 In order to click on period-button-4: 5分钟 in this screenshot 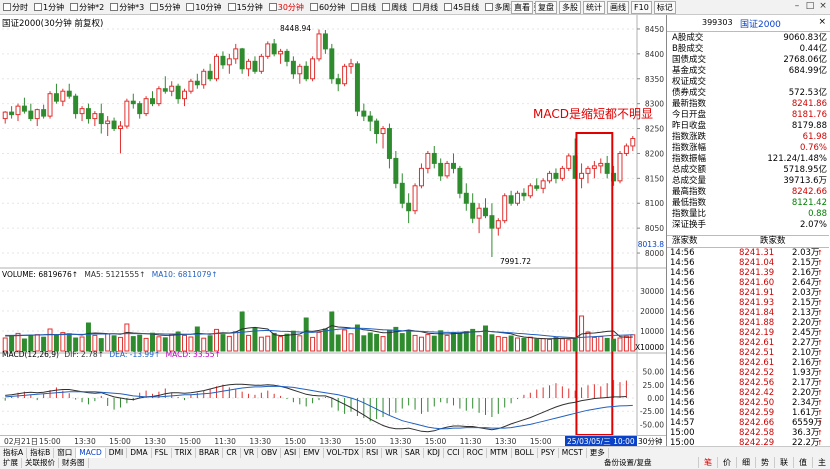, I will do `click(165, 7)`.